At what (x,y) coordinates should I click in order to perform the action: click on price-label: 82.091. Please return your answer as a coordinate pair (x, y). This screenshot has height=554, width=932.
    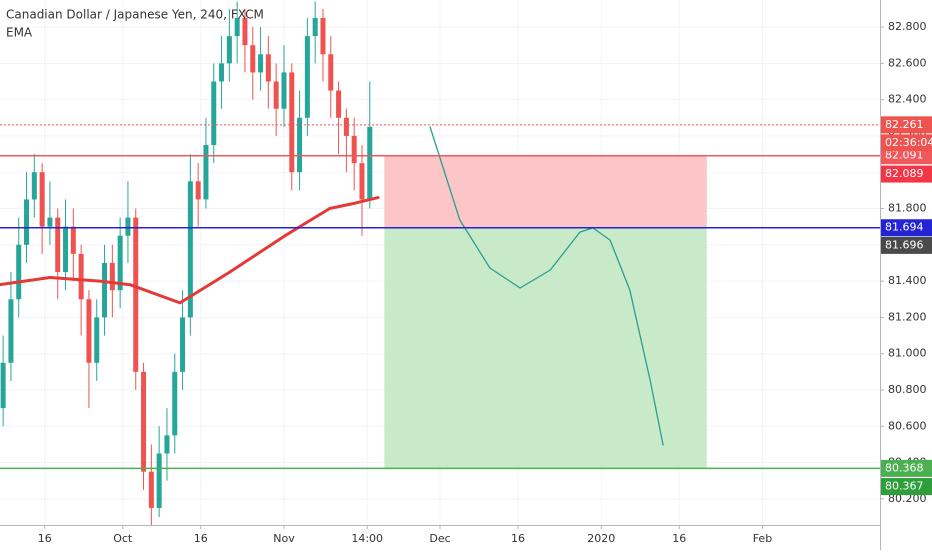
    Looking at the image, I should click on (904, 155).